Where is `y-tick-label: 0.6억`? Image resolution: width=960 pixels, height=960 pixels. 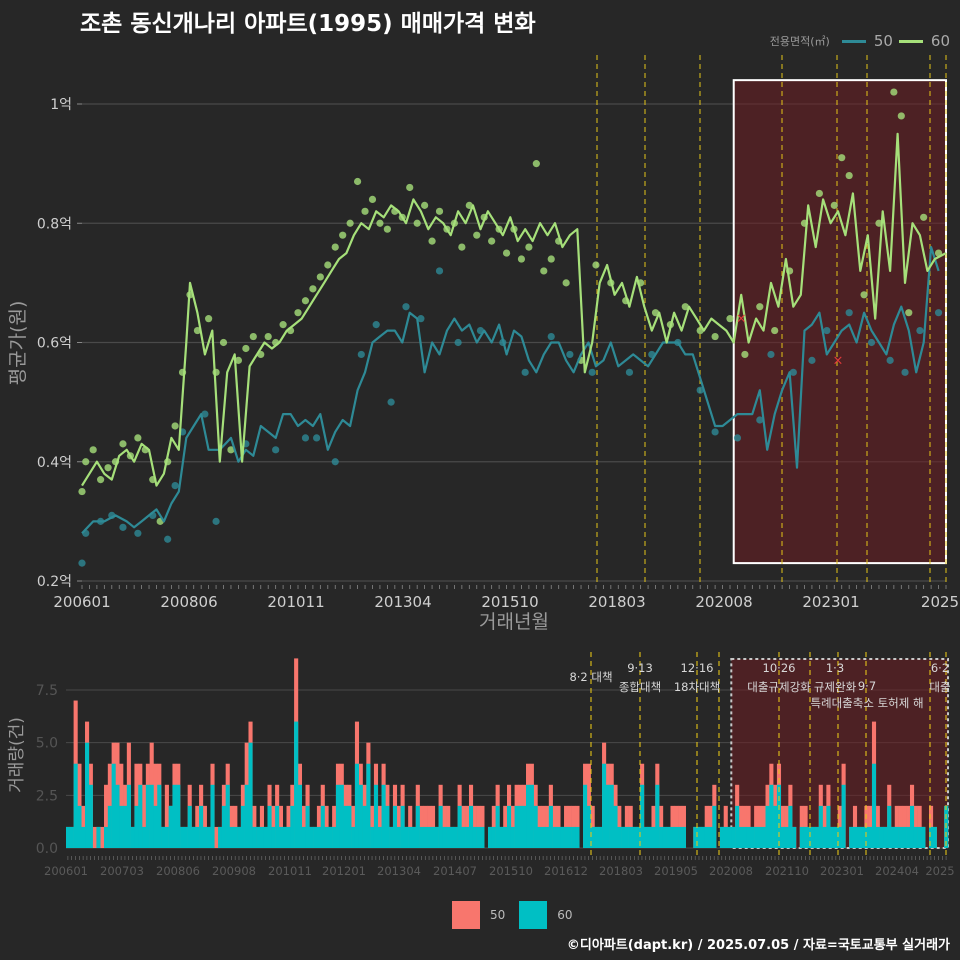 y-tick-label: 0.6억 is located at coordinates (54, 344).